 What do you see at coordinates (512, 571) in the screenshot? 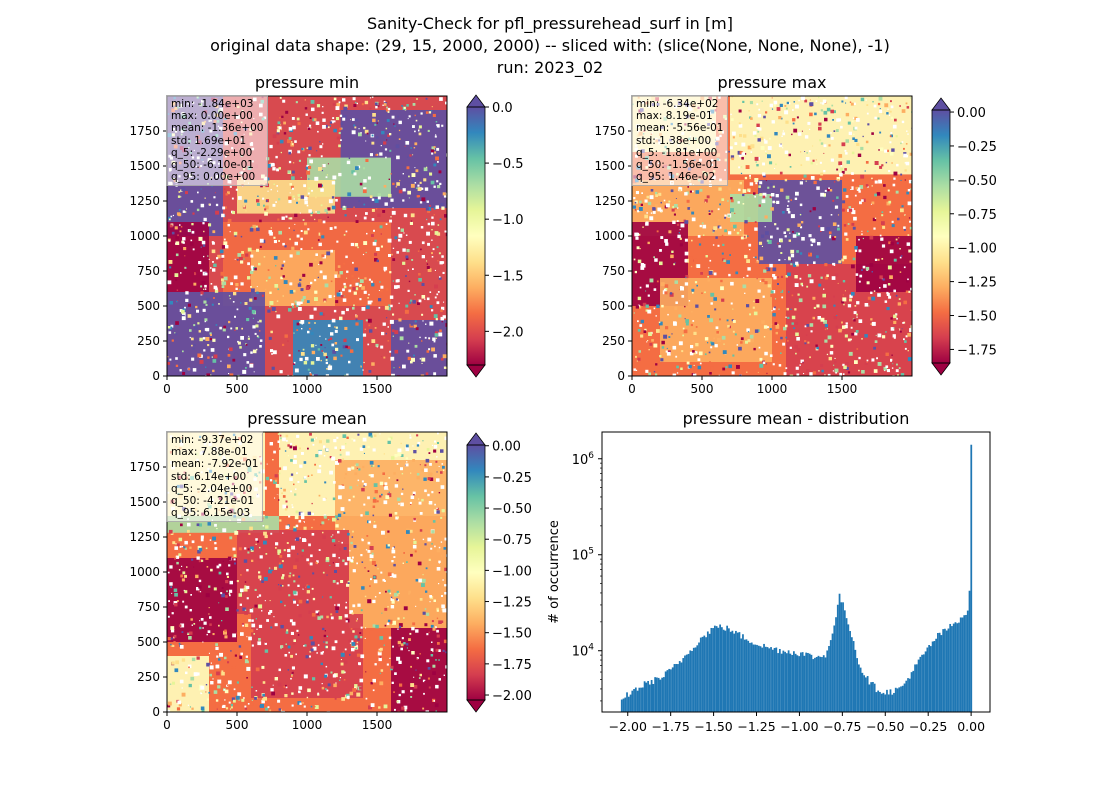
I see `colorbar-tick-label: −1.00` at bounding box center [512, 571].